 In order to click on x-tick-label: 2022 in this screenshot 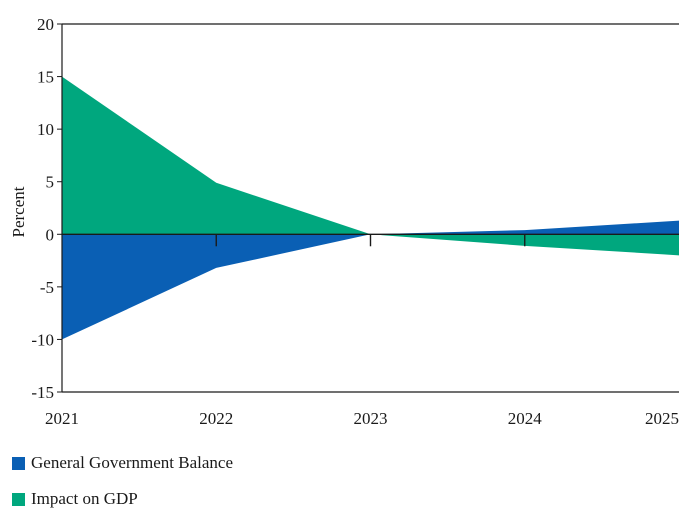, I will do `click(216, 418)`.